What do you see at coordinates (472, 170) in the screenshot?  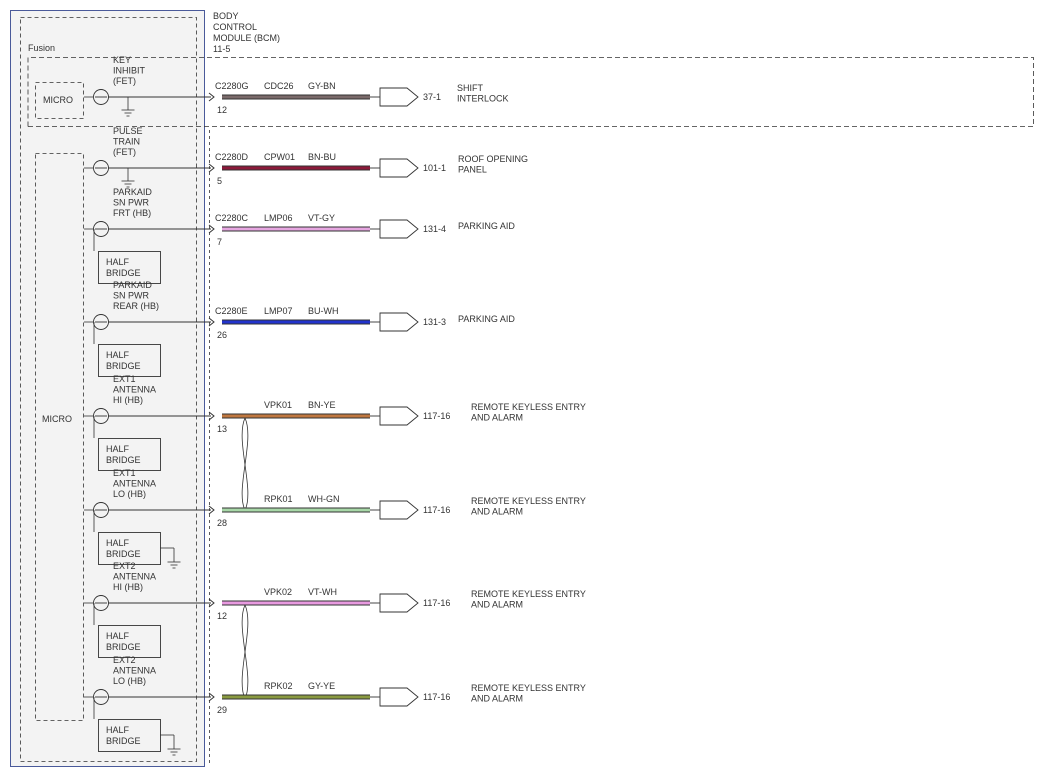 I see `destination-label-line: PANEL` at bounding box center [472, 170].